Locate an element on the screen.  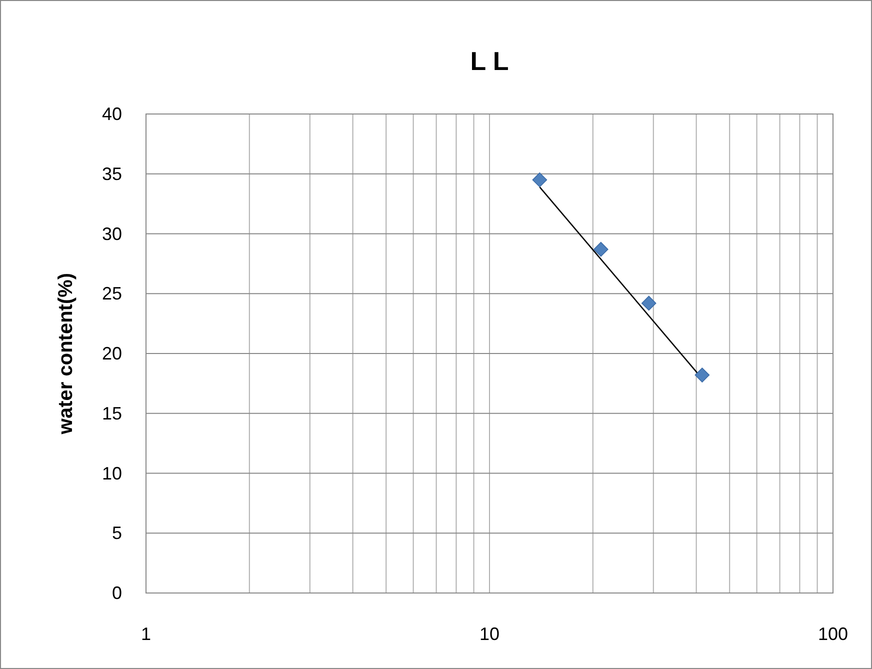
y-tick-label: 40 is located at coordinates (112, 114).